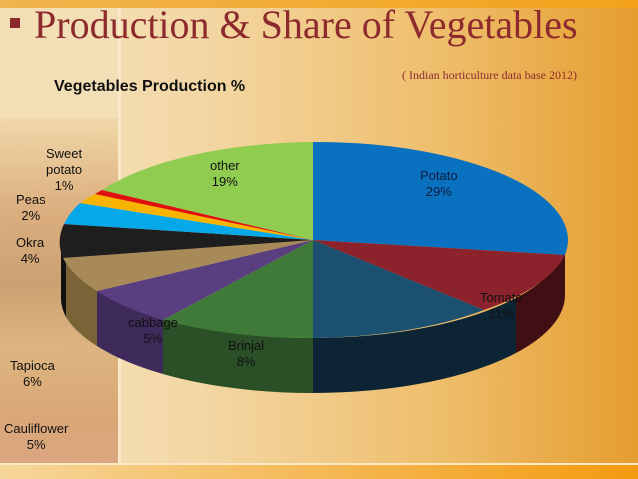 This screenshot has width=638, height=479. I want to click on label-onion: Onion 10%, so click(369, 353).